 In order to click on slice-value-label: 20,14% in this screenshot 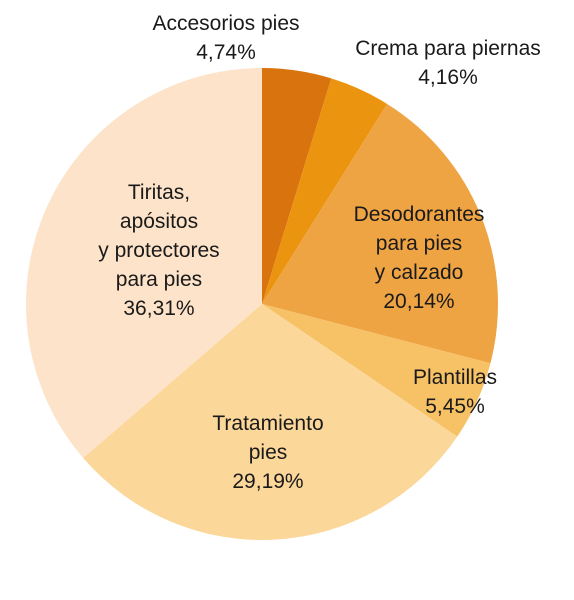, I will do `click(418, 301)`.